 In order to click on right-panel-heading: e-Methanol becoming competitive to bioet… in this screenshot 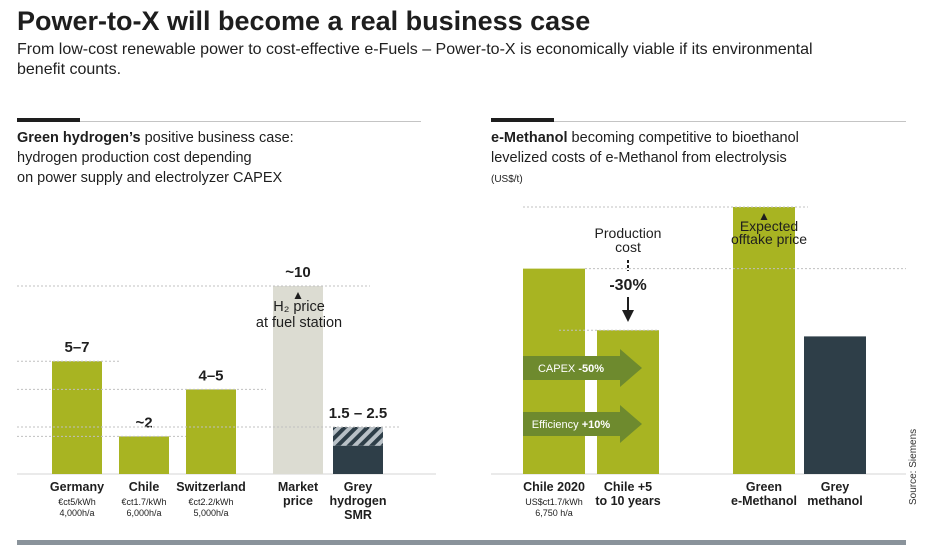, I will do `click(698, 159)`.